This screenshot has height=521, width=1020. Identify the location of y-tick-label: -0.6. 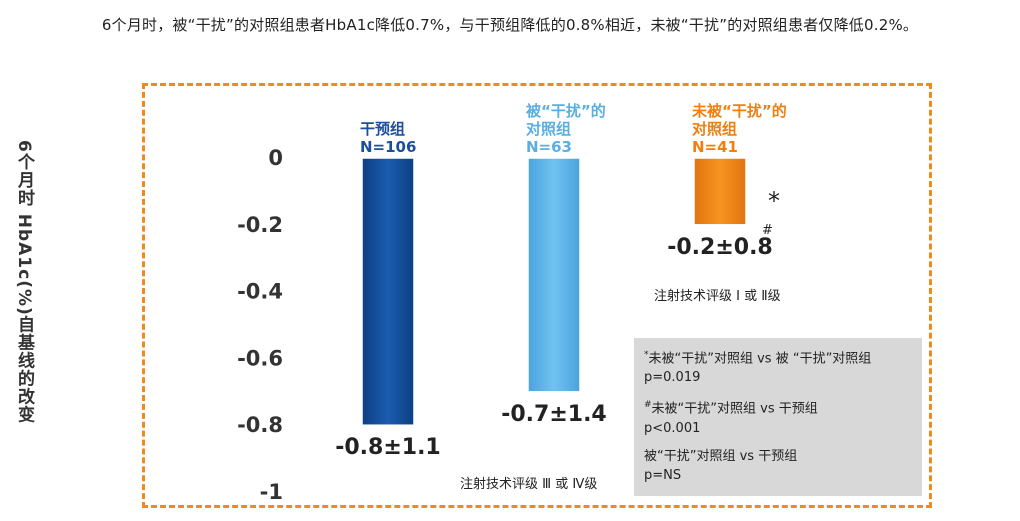
(260, 358).